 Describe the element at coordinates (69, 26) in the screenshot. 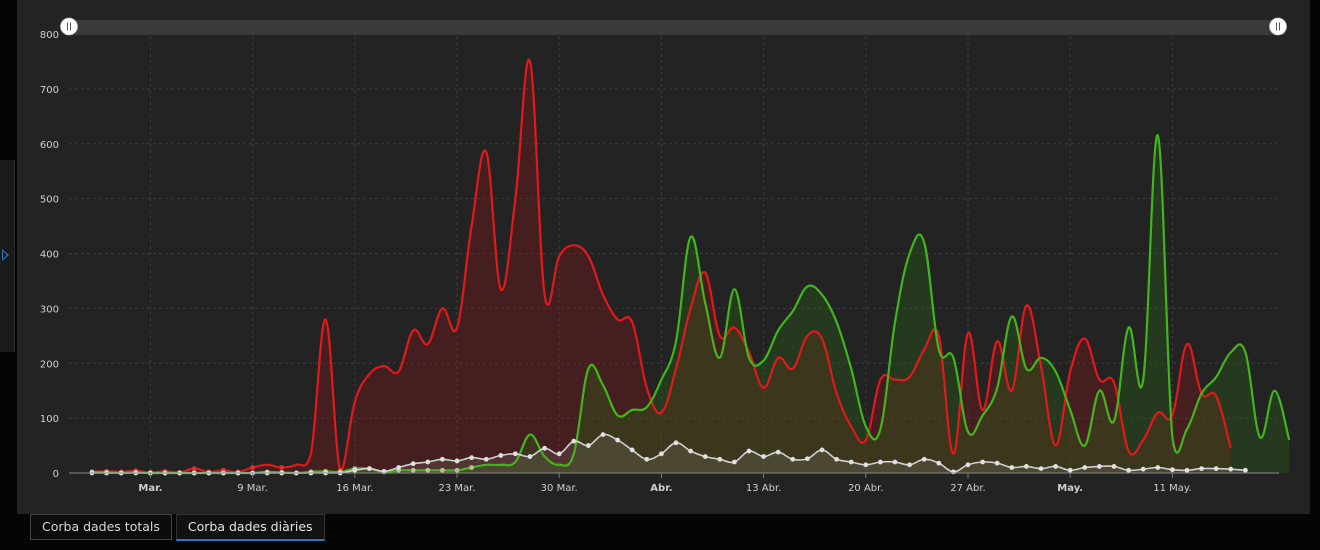

I see `slider-handle-left` at that location.